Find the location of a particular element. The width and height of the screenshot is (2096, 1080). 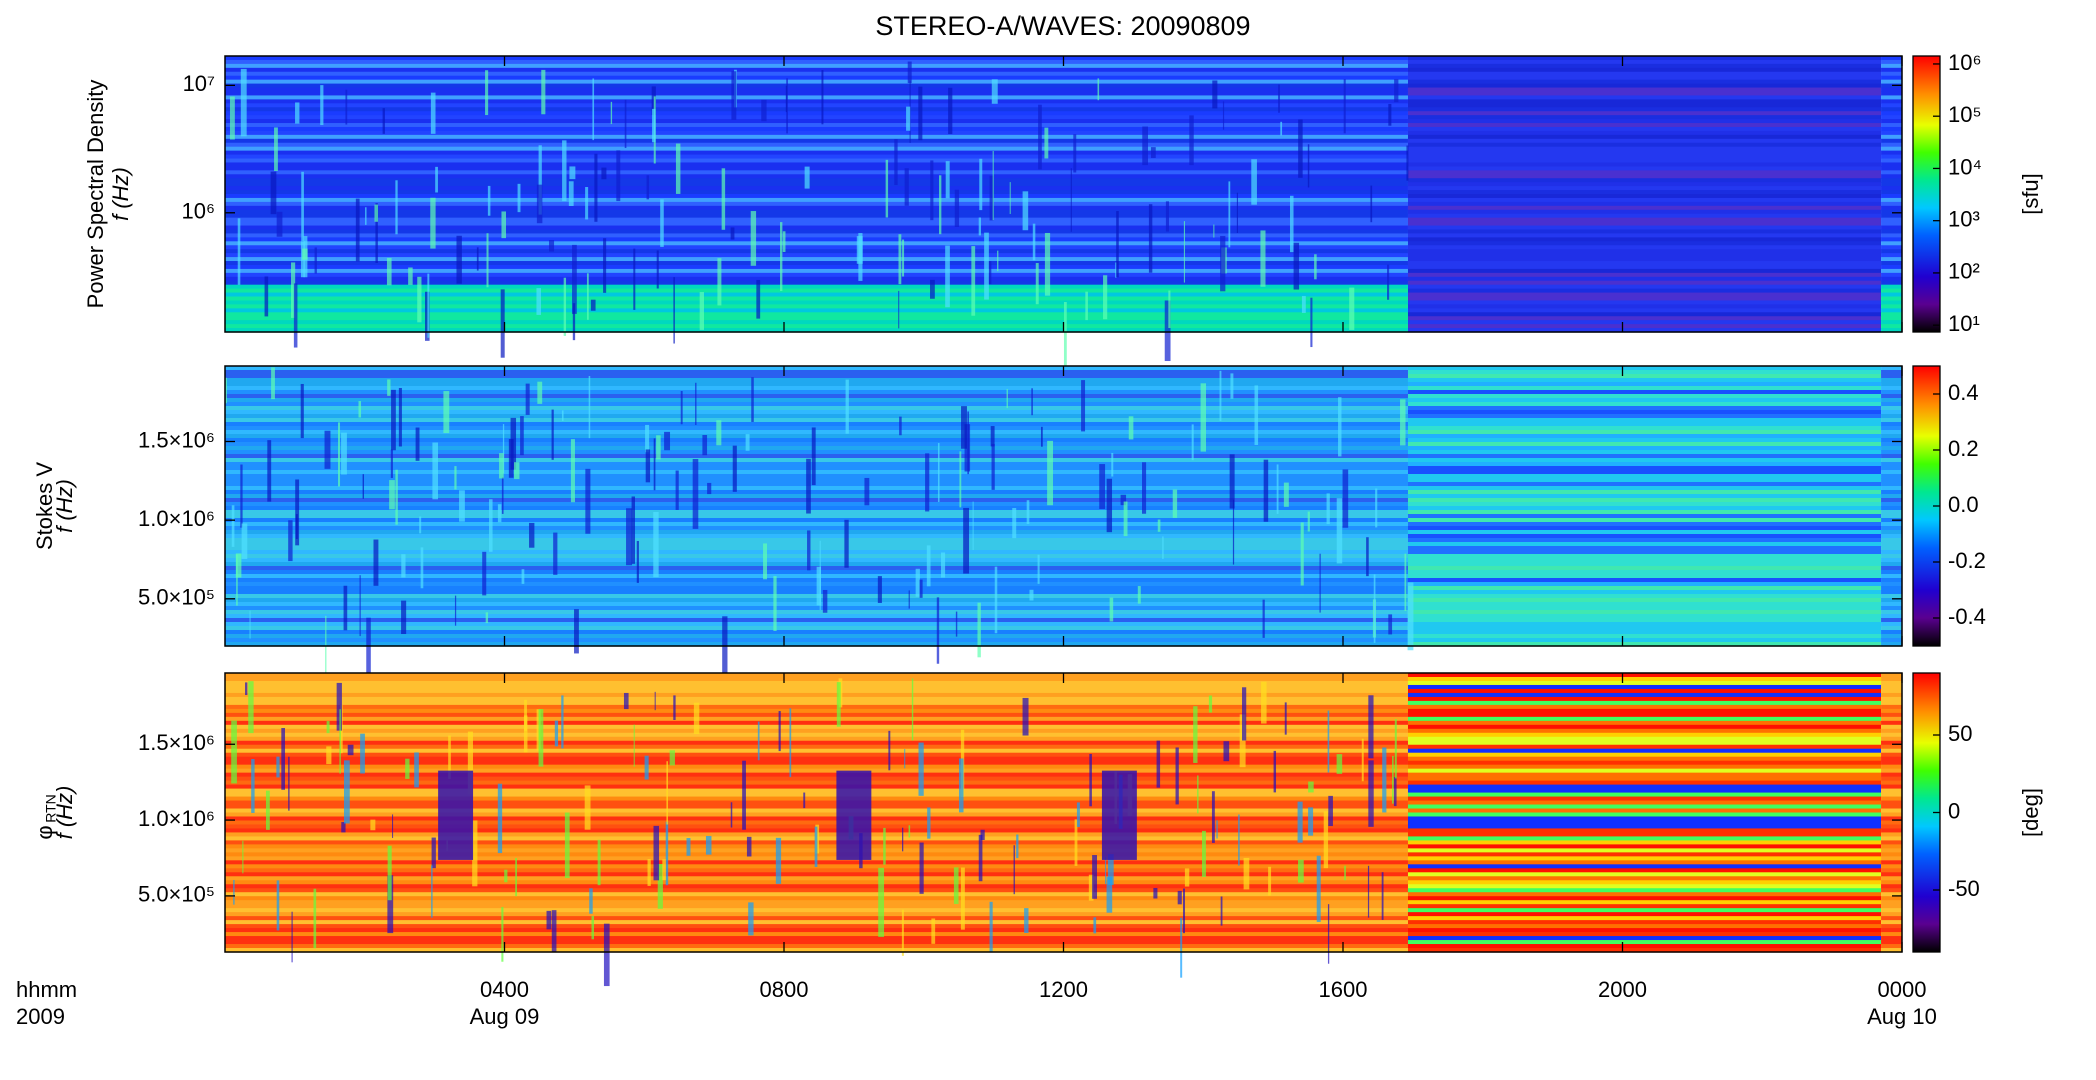

y-tick-label: 10⁷ is located at coordinates (199, 83).